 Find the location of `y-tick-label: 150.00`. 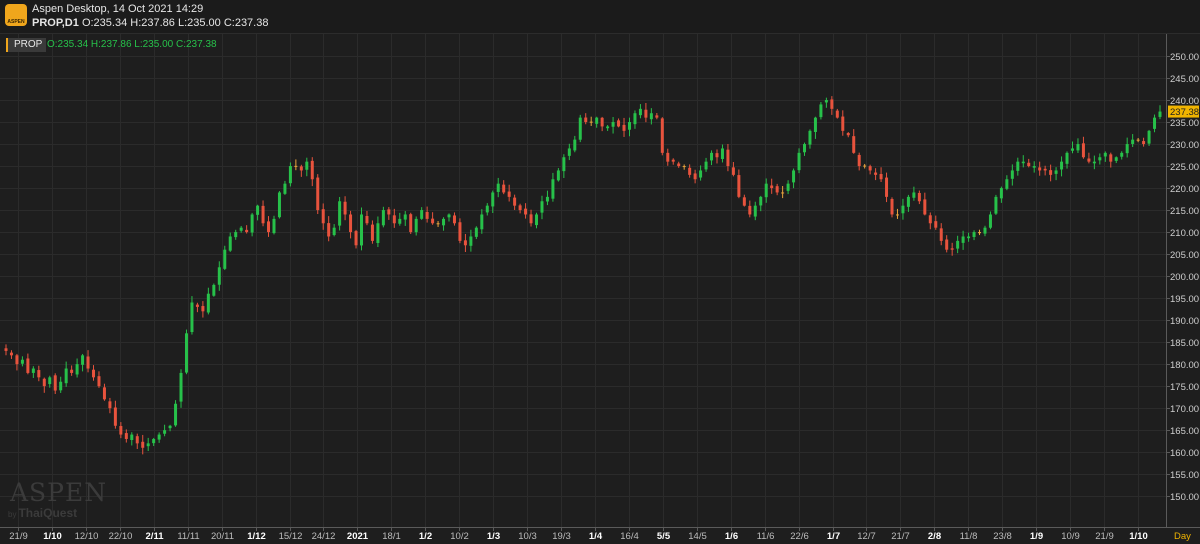

y-tick-label: 150.00 is located at coordinates (1184, 497).